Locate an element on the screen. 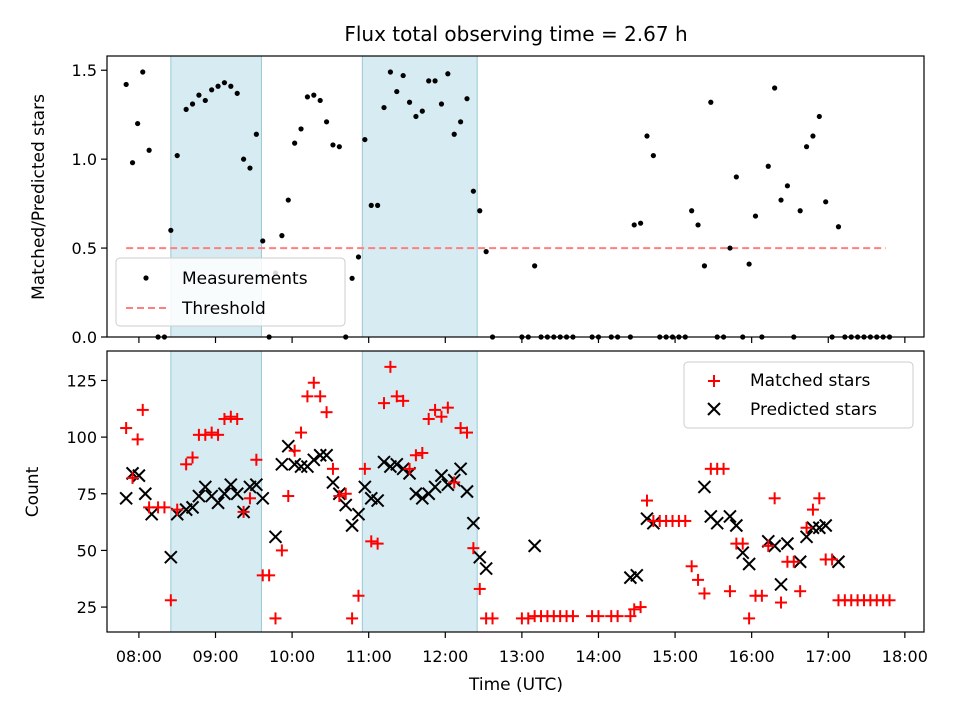  x-tick-label: 11:00 is located at coordinates (369, 656).